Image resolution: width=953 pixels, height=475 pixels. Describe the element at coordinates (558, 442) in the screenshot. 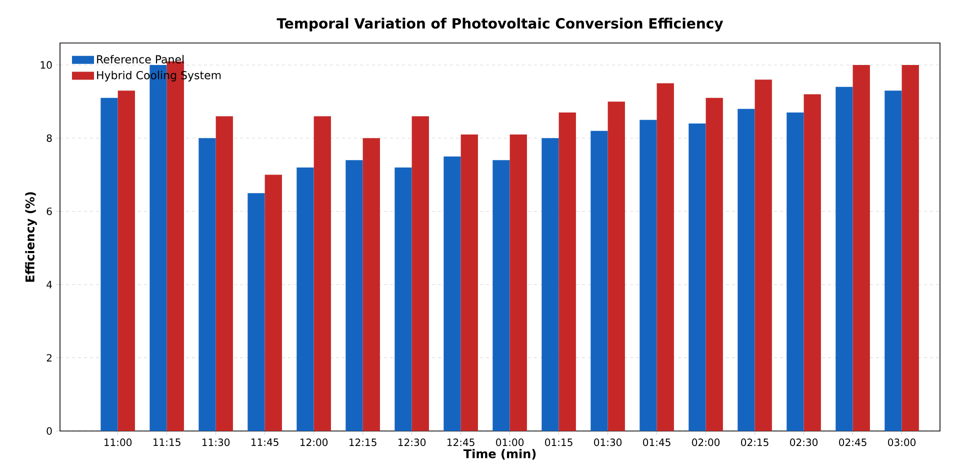

I see `x-tick-label: 01:15` at that location.